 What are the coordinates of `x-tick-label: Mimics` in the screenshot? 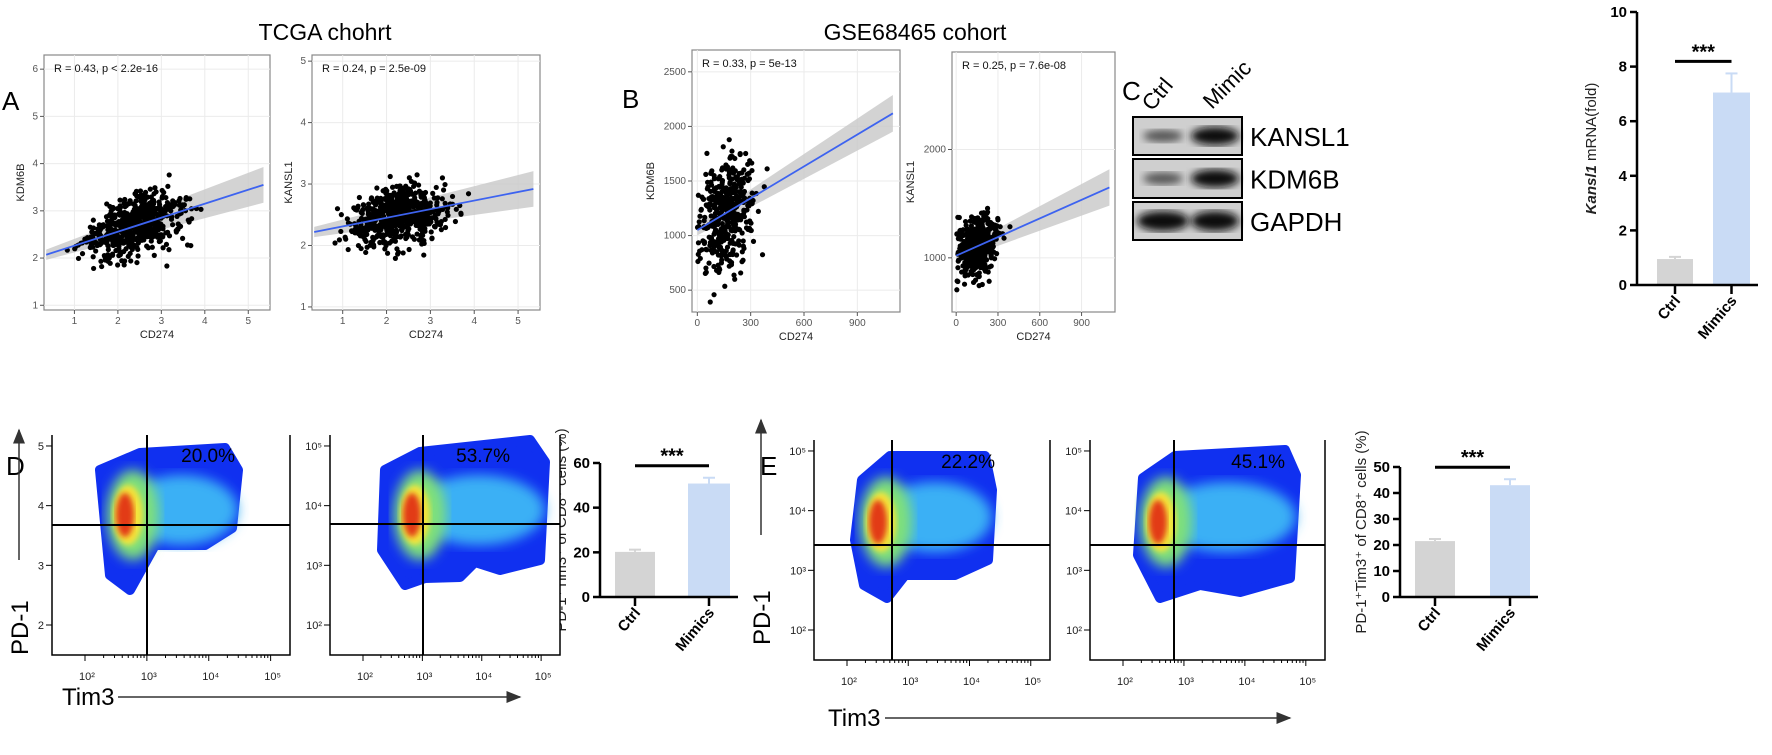 It's located at (1718, 318).